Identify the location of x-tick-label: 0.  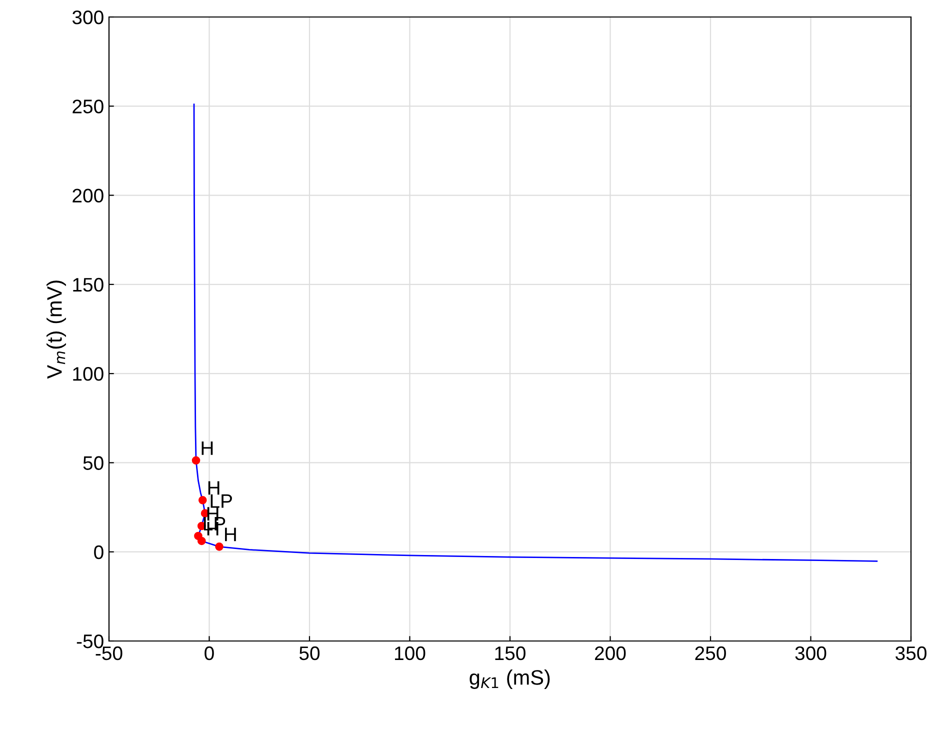
(209, 653).